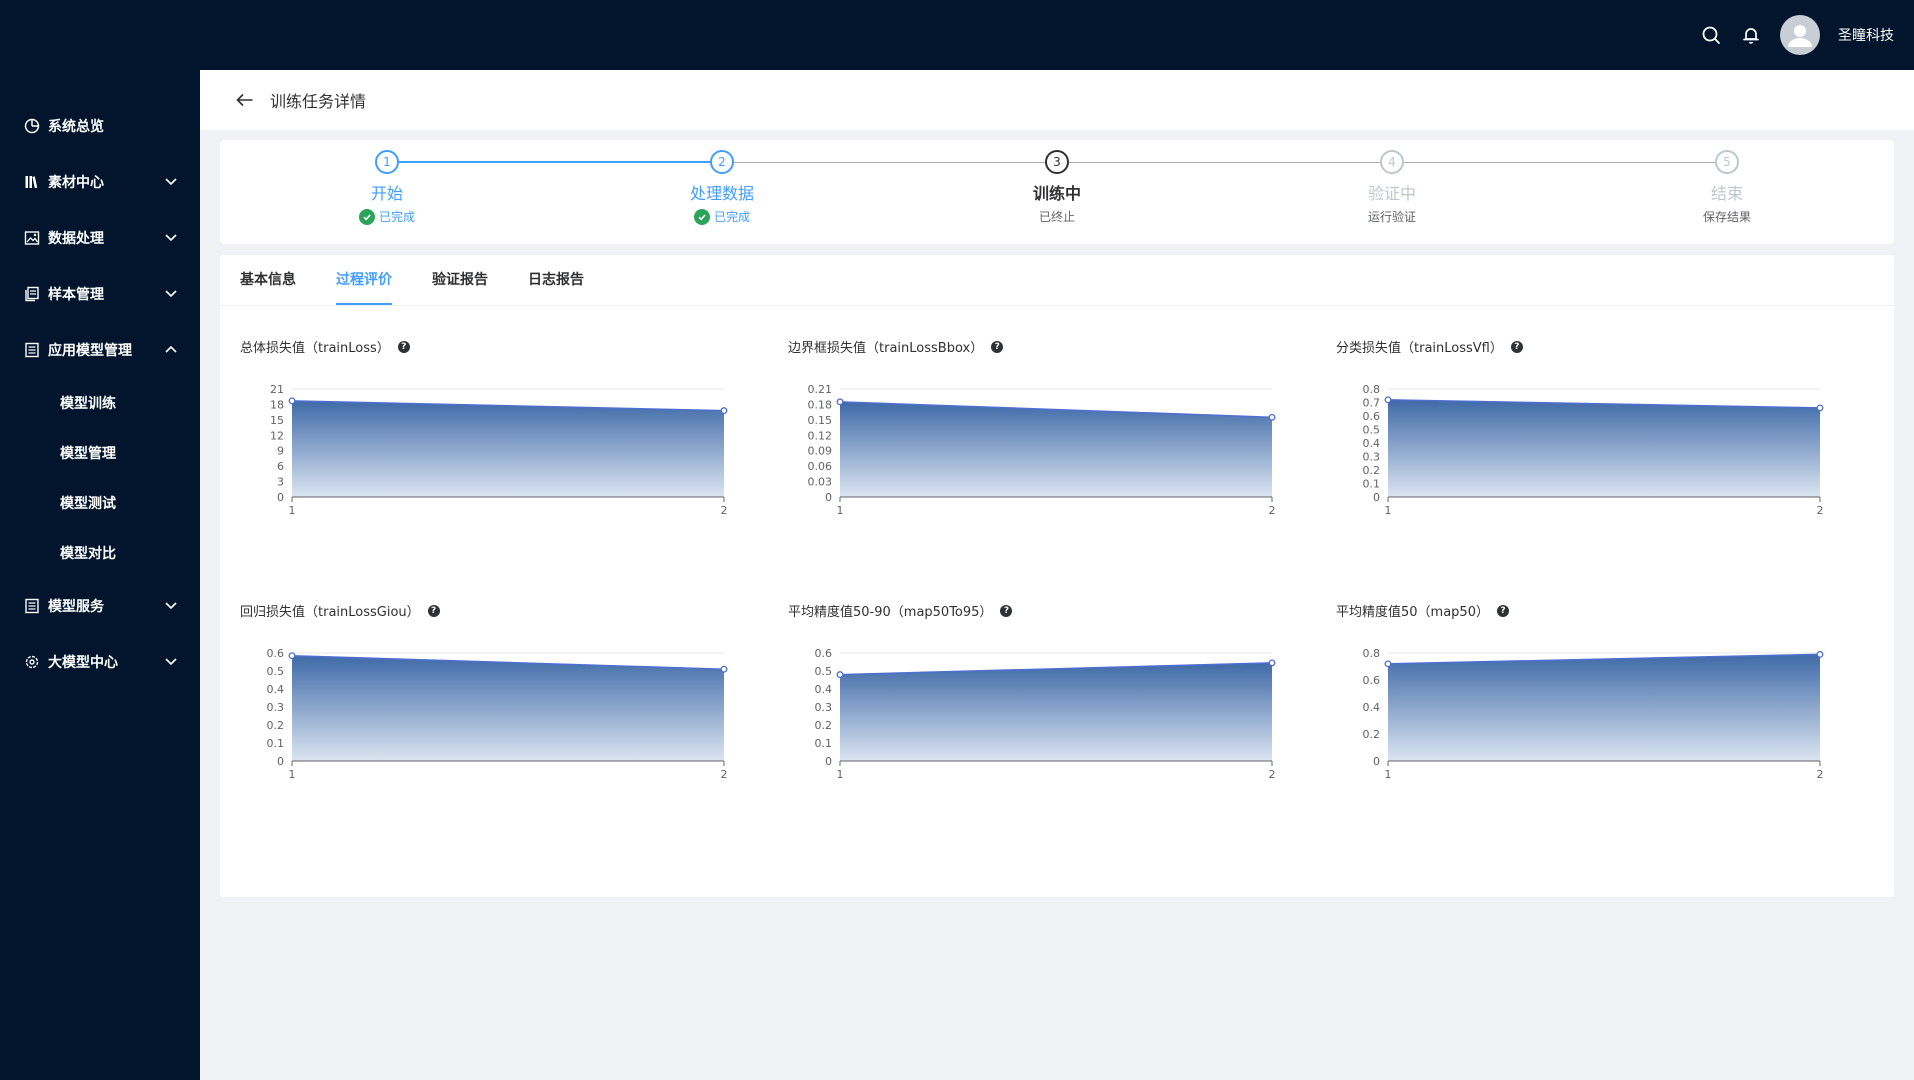 This screenshot has width=1914, height=1080. Describe the element at coordinates (1412, 612) in the screenshot. I see `chart-title-text: 平均精度值50（map50）` at that location.